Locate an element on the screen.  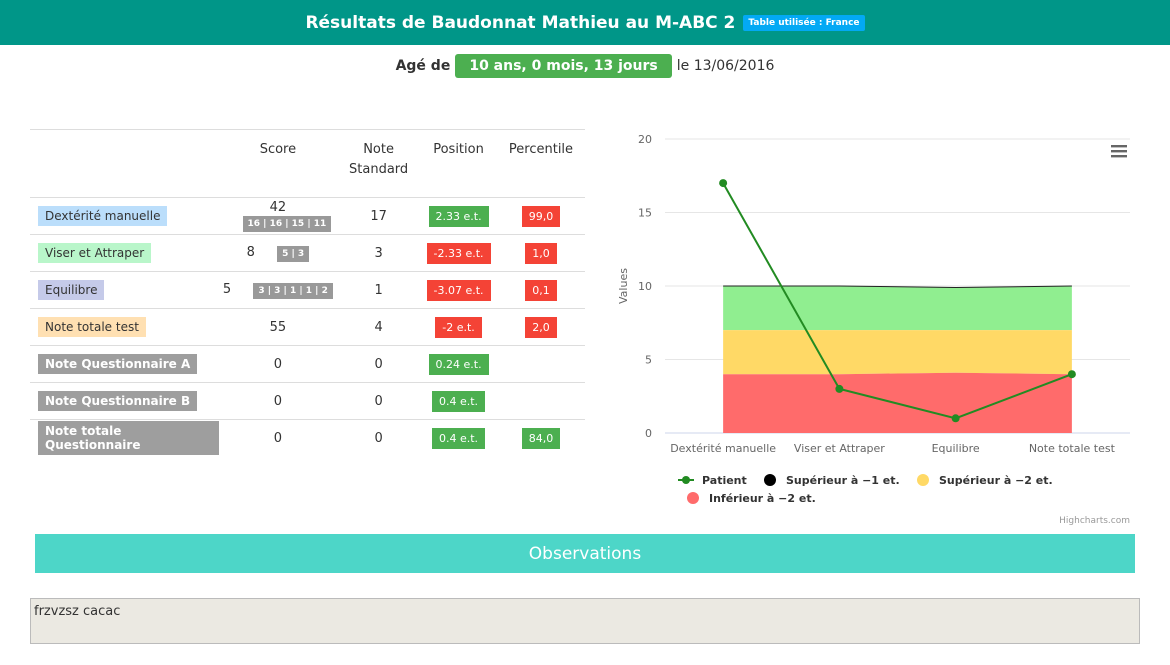
row-score: 42 is located at coordinates (278, 207).